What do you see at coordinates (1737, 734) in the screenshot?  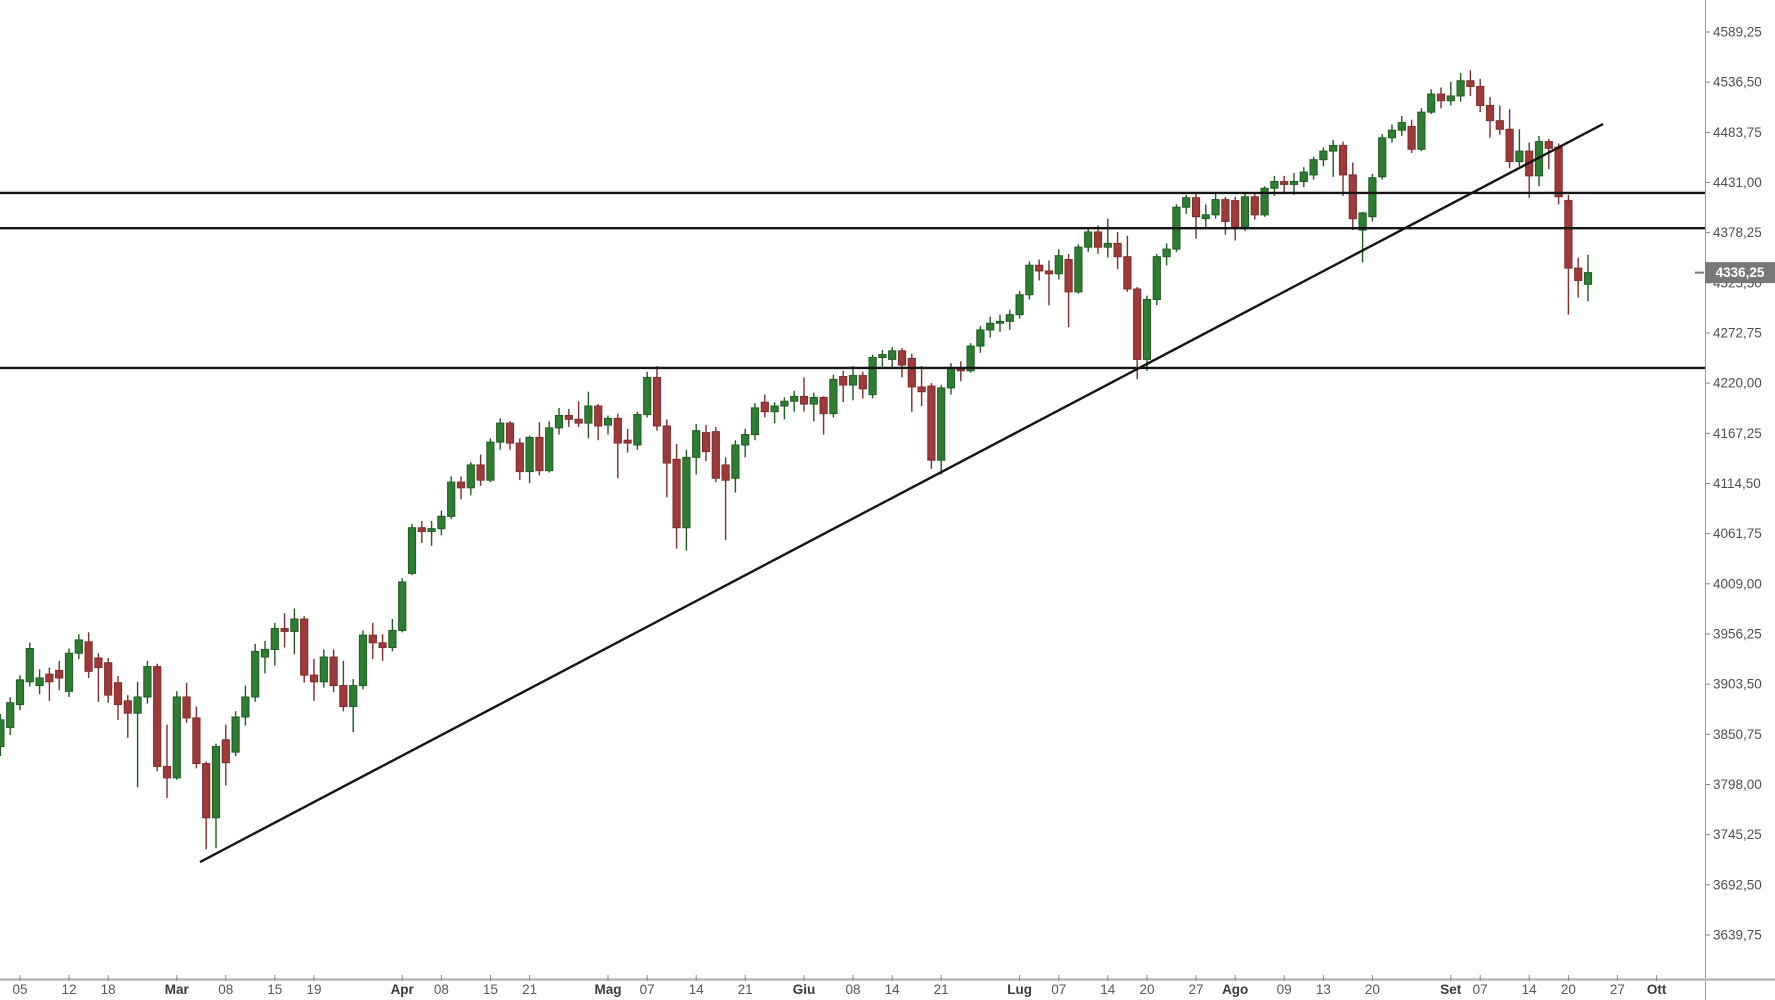 I see `svg-text: 3850,75` at bounding box center [1737, 734].